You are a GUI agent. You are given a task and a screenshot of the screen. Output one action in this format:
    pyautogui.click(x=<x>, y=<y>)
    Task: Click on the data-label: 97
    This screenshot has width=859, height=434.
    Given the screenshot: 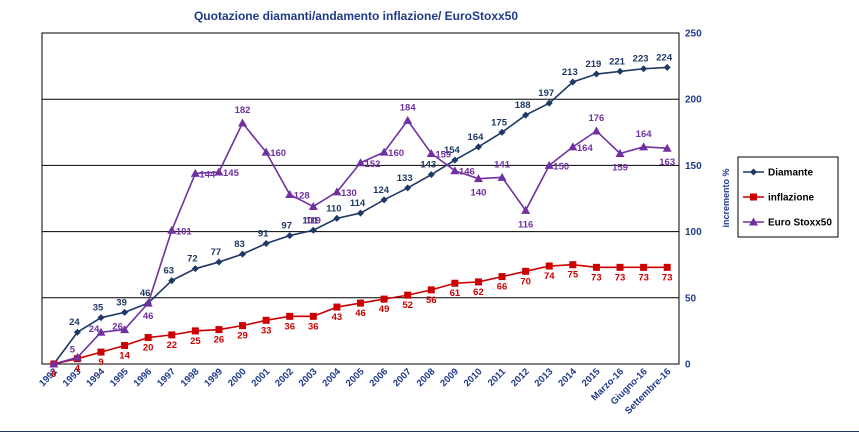 What is the action you would take?
    pyautogui.click(x=286, y=226)
    